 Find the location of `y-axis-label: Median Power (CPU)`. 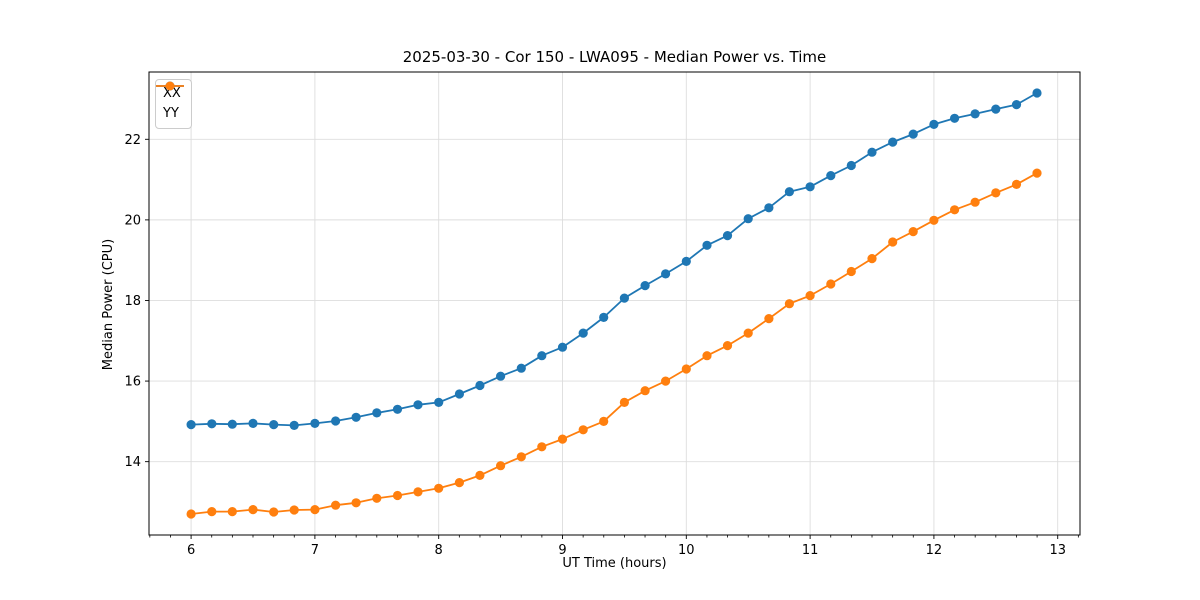

y-axis-label: Median Power (CPU) is located at coordinates (108, 304).